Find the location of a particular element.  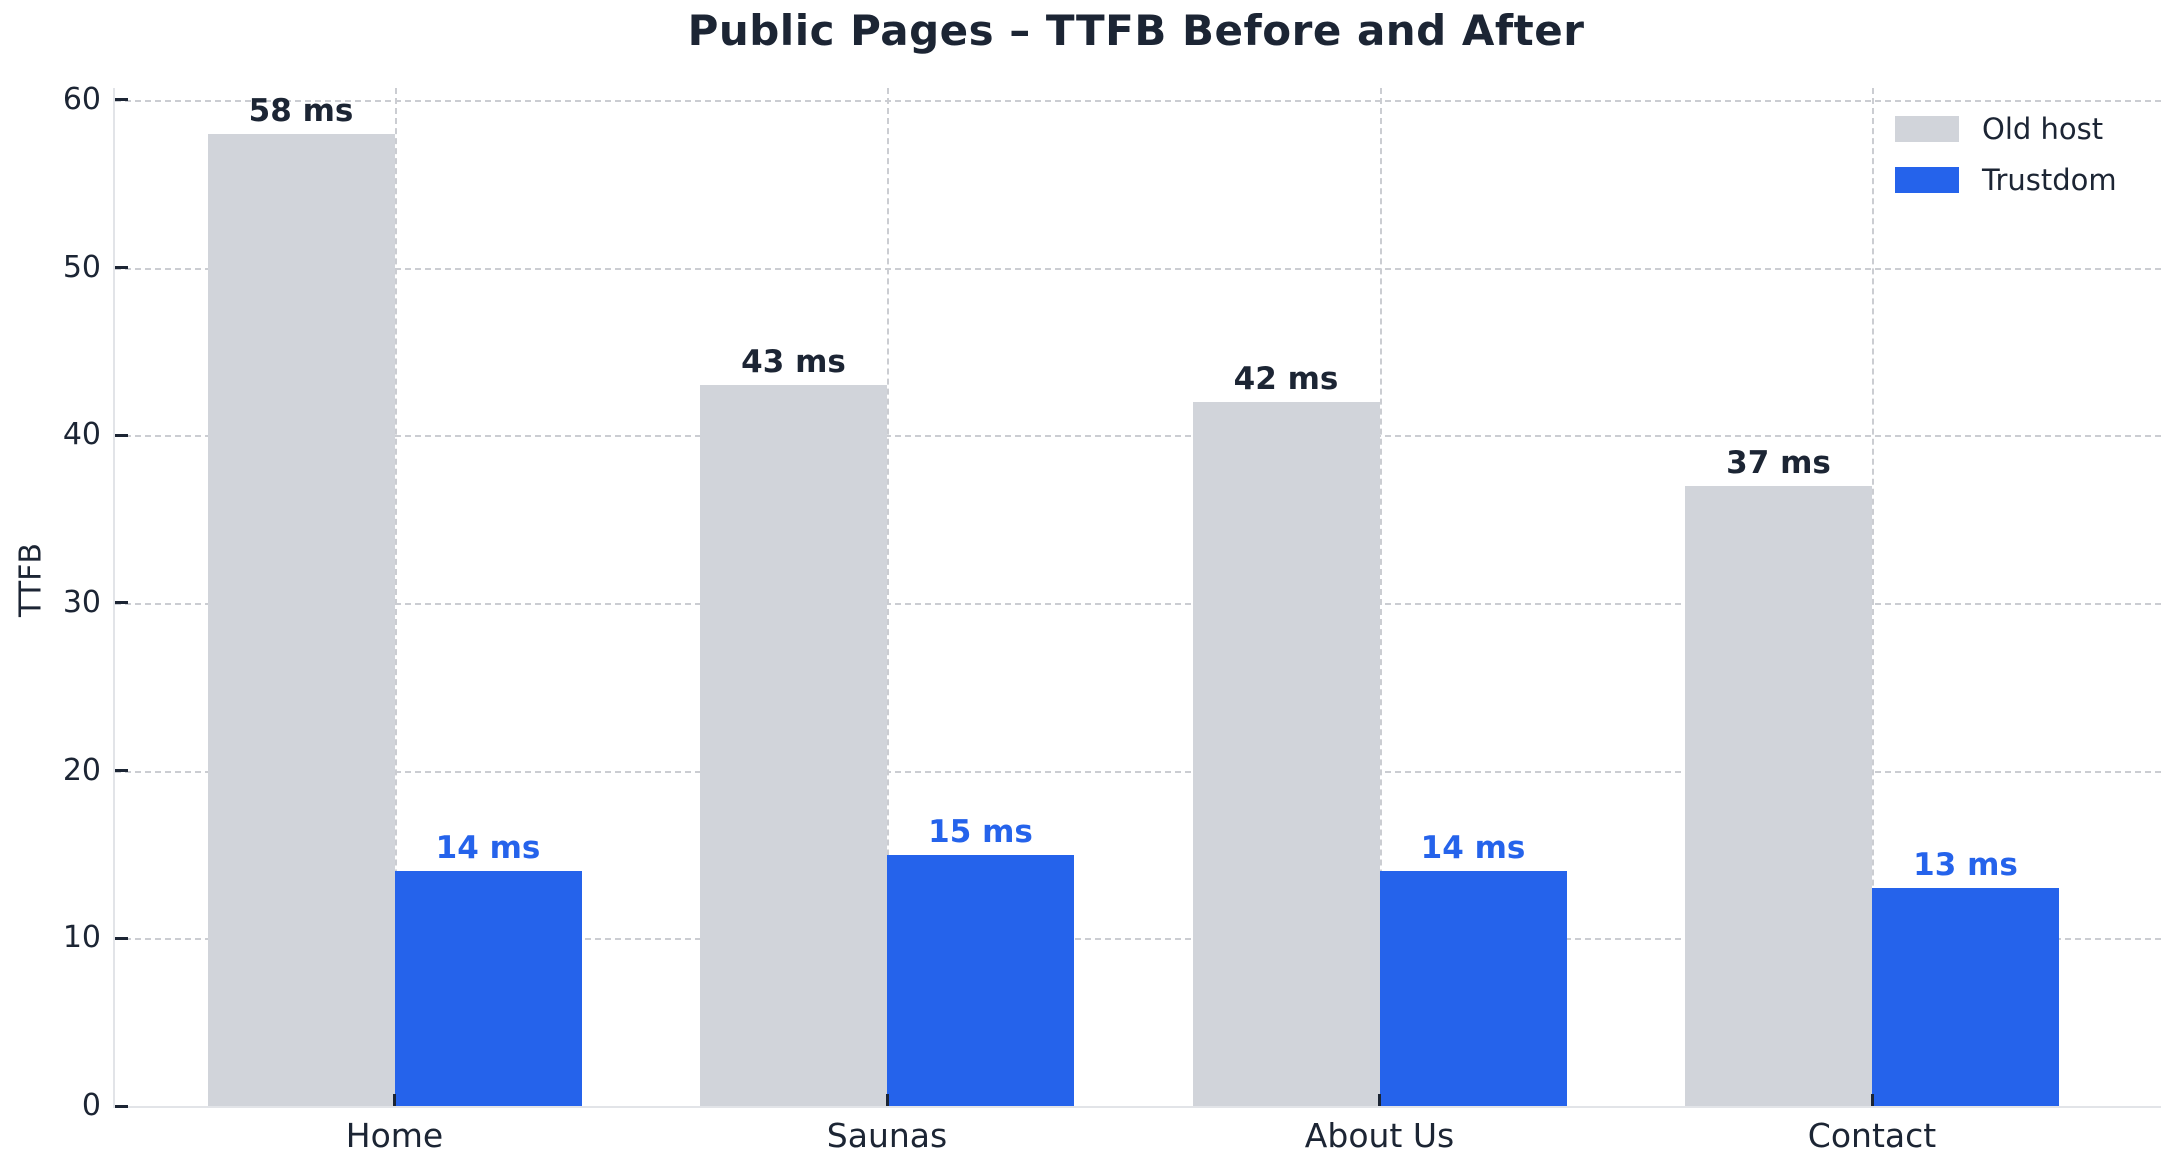

legend-swatch-old-host is located at coordinates (1927, 129).